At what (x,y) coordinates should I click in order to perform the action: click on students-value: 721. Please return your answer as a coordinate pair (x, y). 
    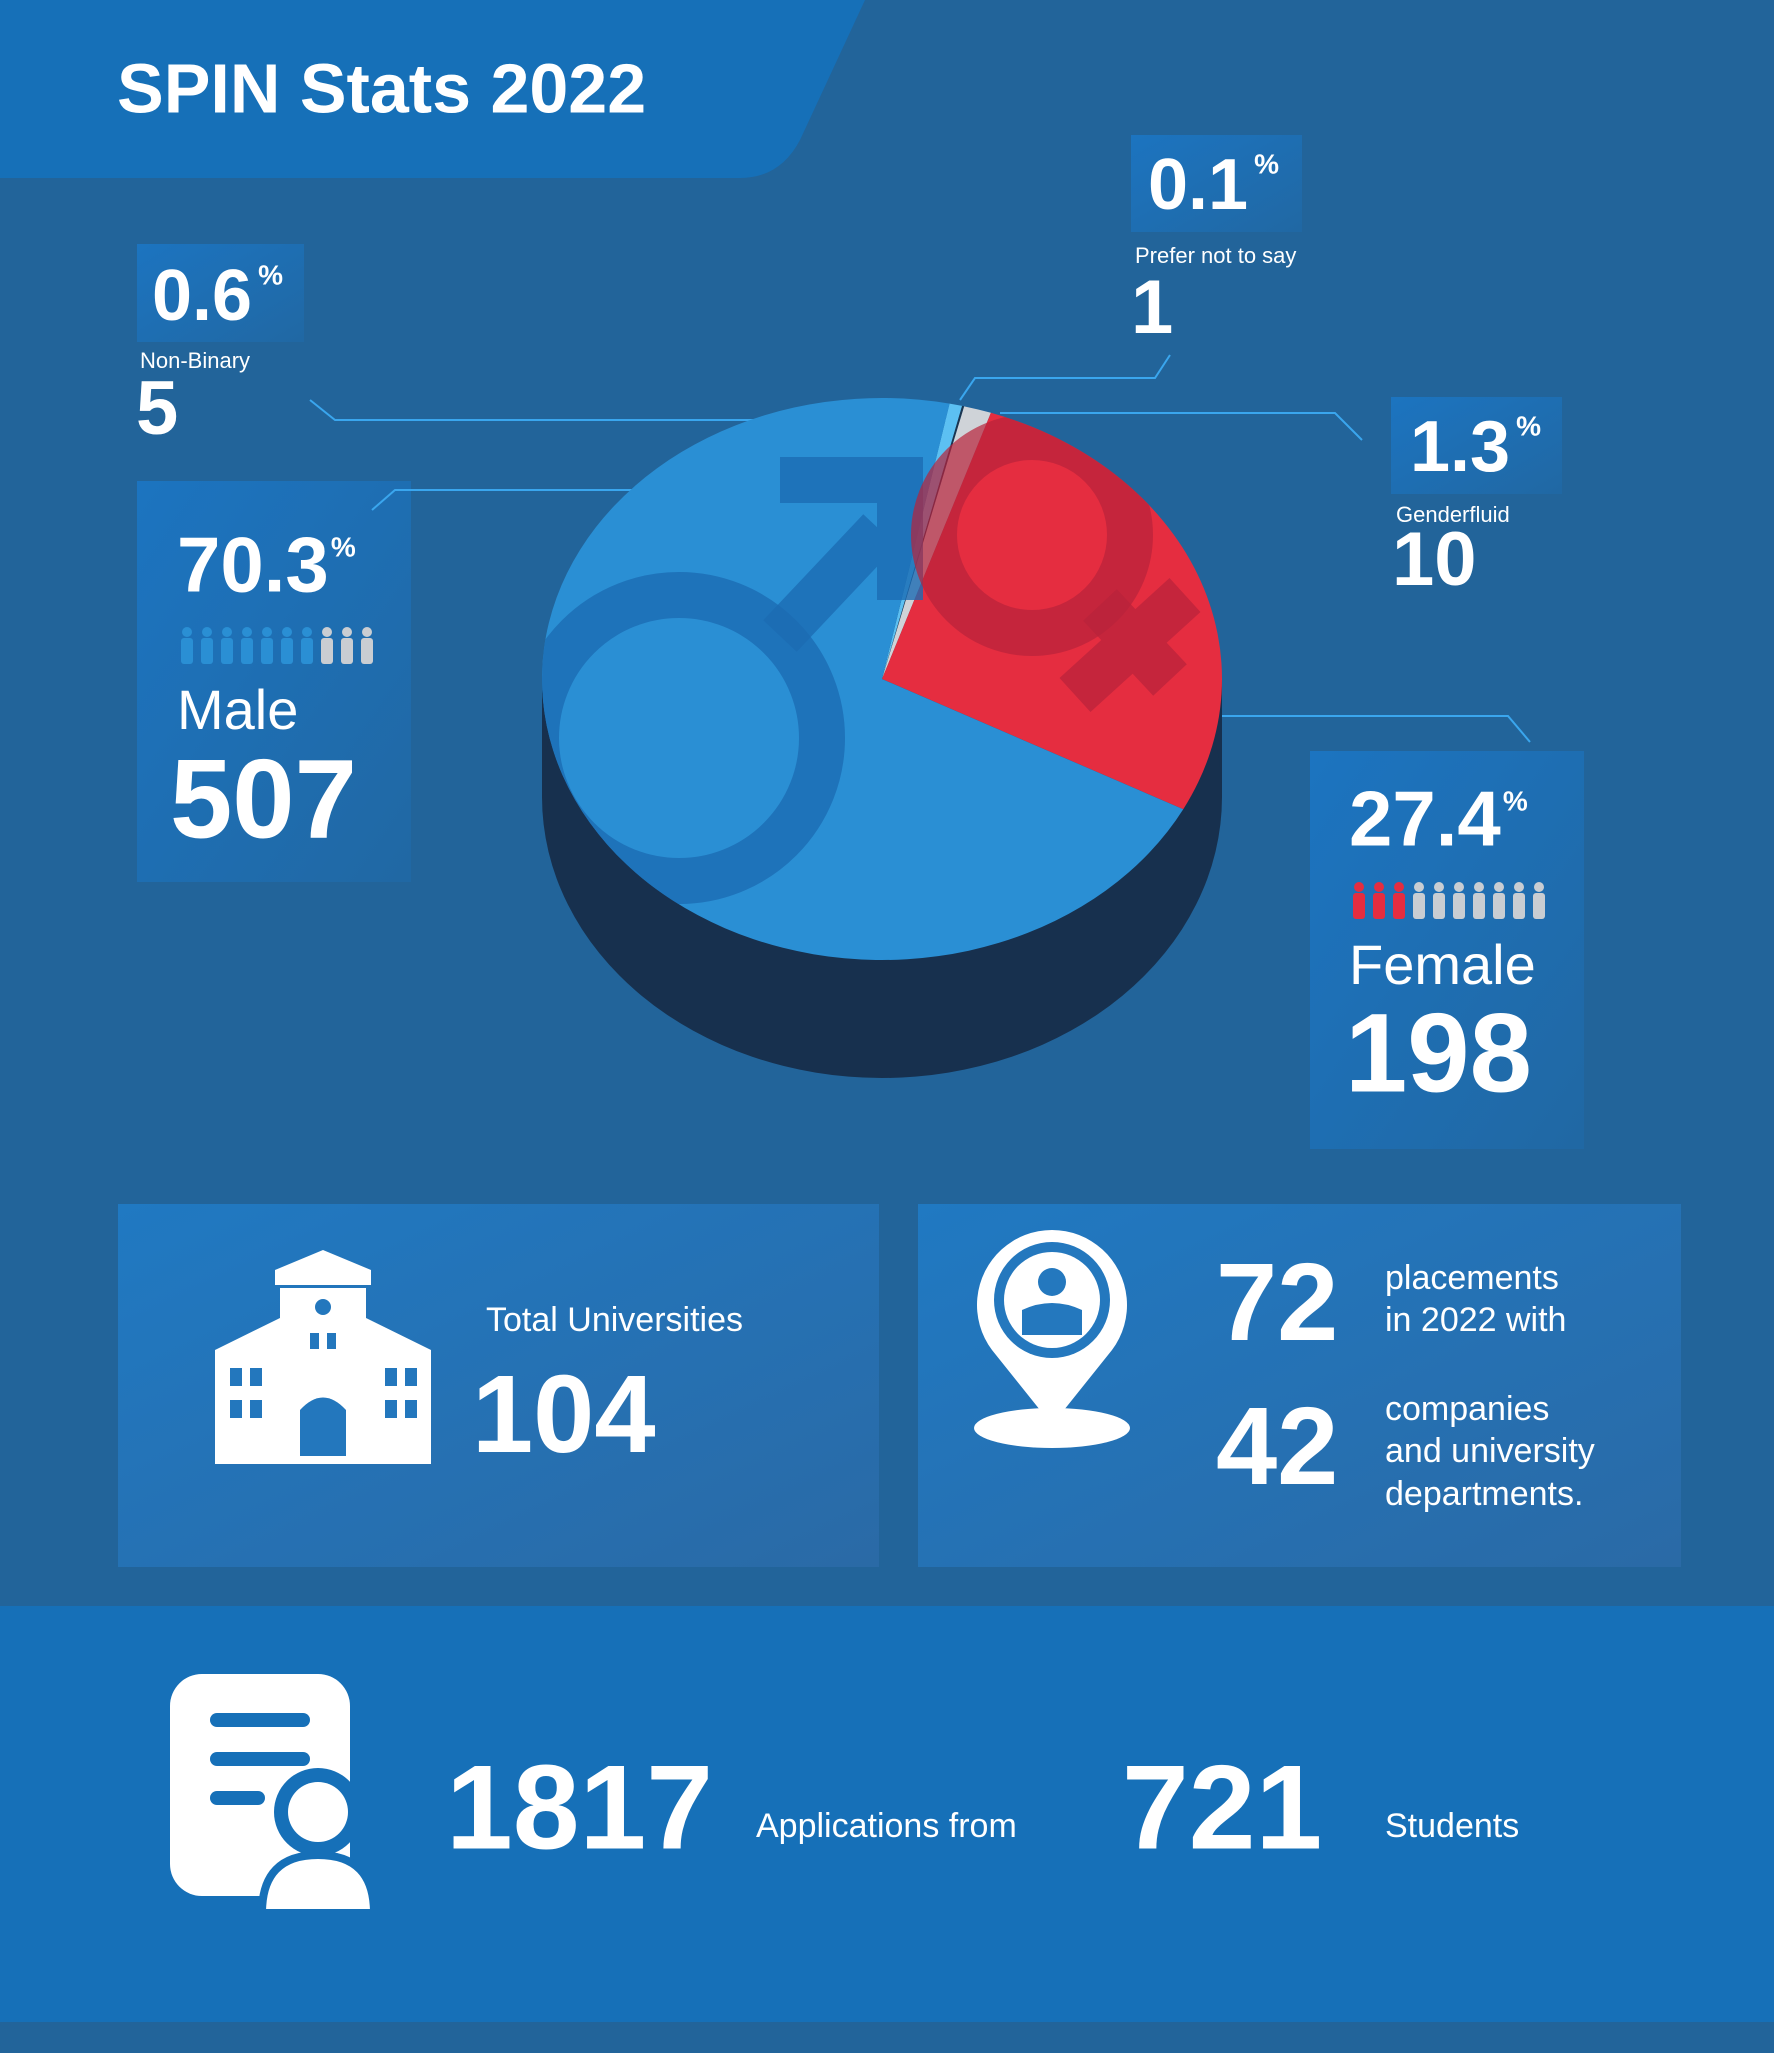
    Looking at the image, I should click on (1222, 1808).